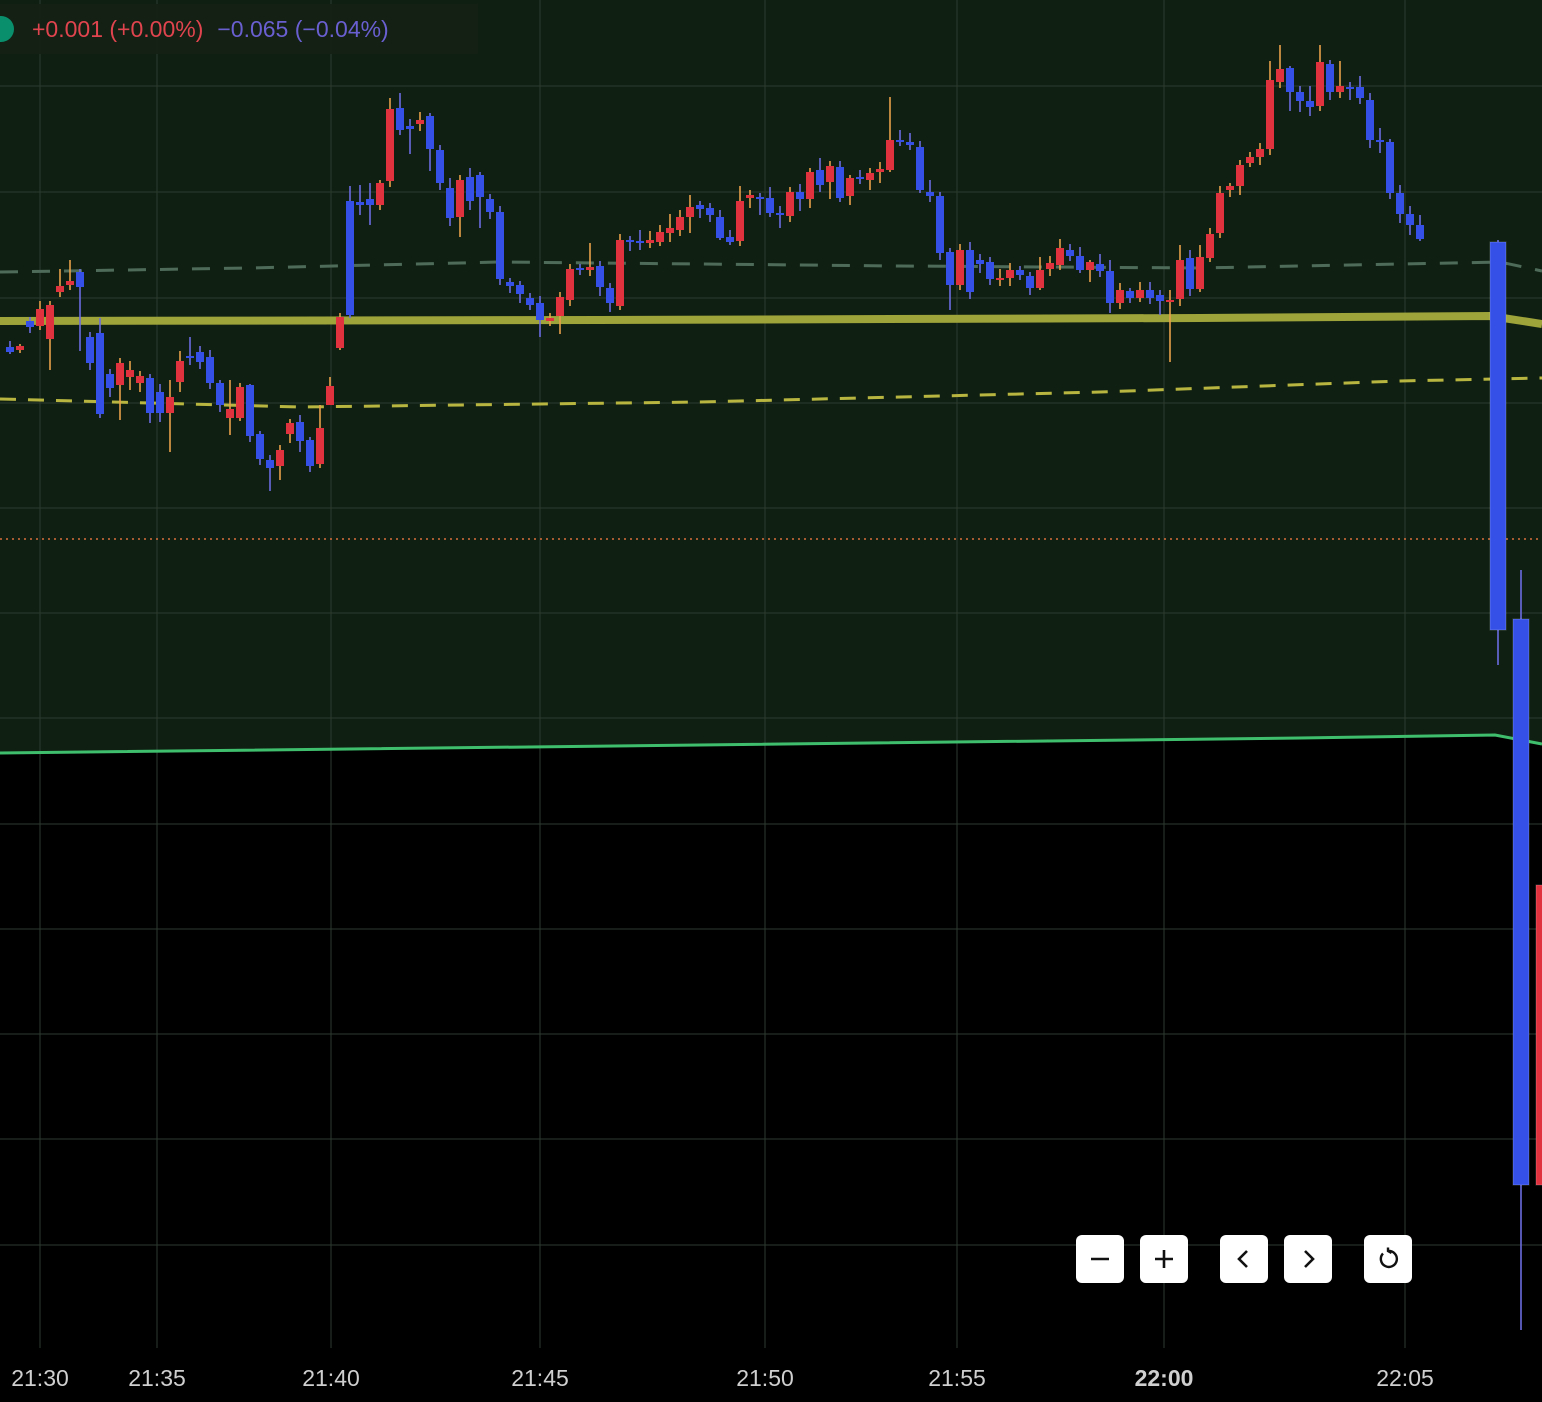 This screenshot has width=1542, height=1402. I want to click on chevron-right-icon, so click(1309, 1259).